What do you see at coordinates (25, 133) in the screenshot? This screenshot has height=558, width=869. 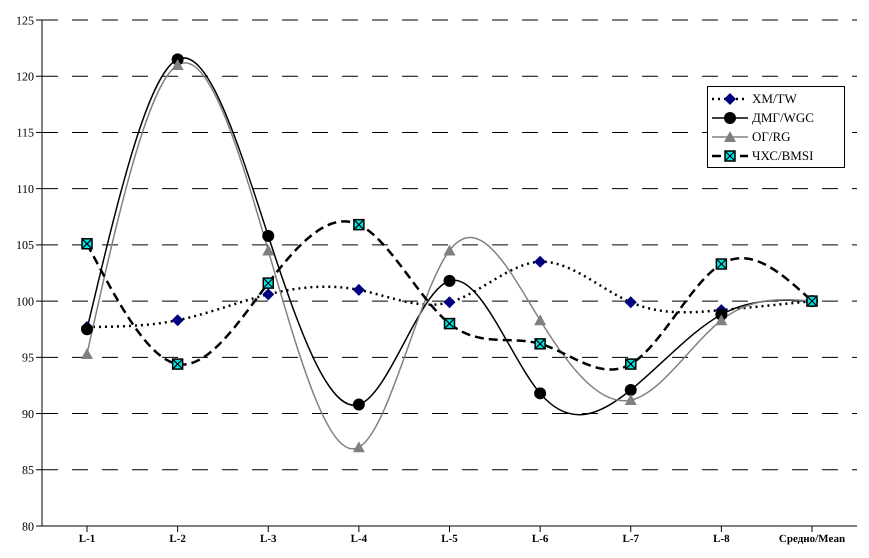 I see `y-tick-label: 115` at bounding box center [25, 133].